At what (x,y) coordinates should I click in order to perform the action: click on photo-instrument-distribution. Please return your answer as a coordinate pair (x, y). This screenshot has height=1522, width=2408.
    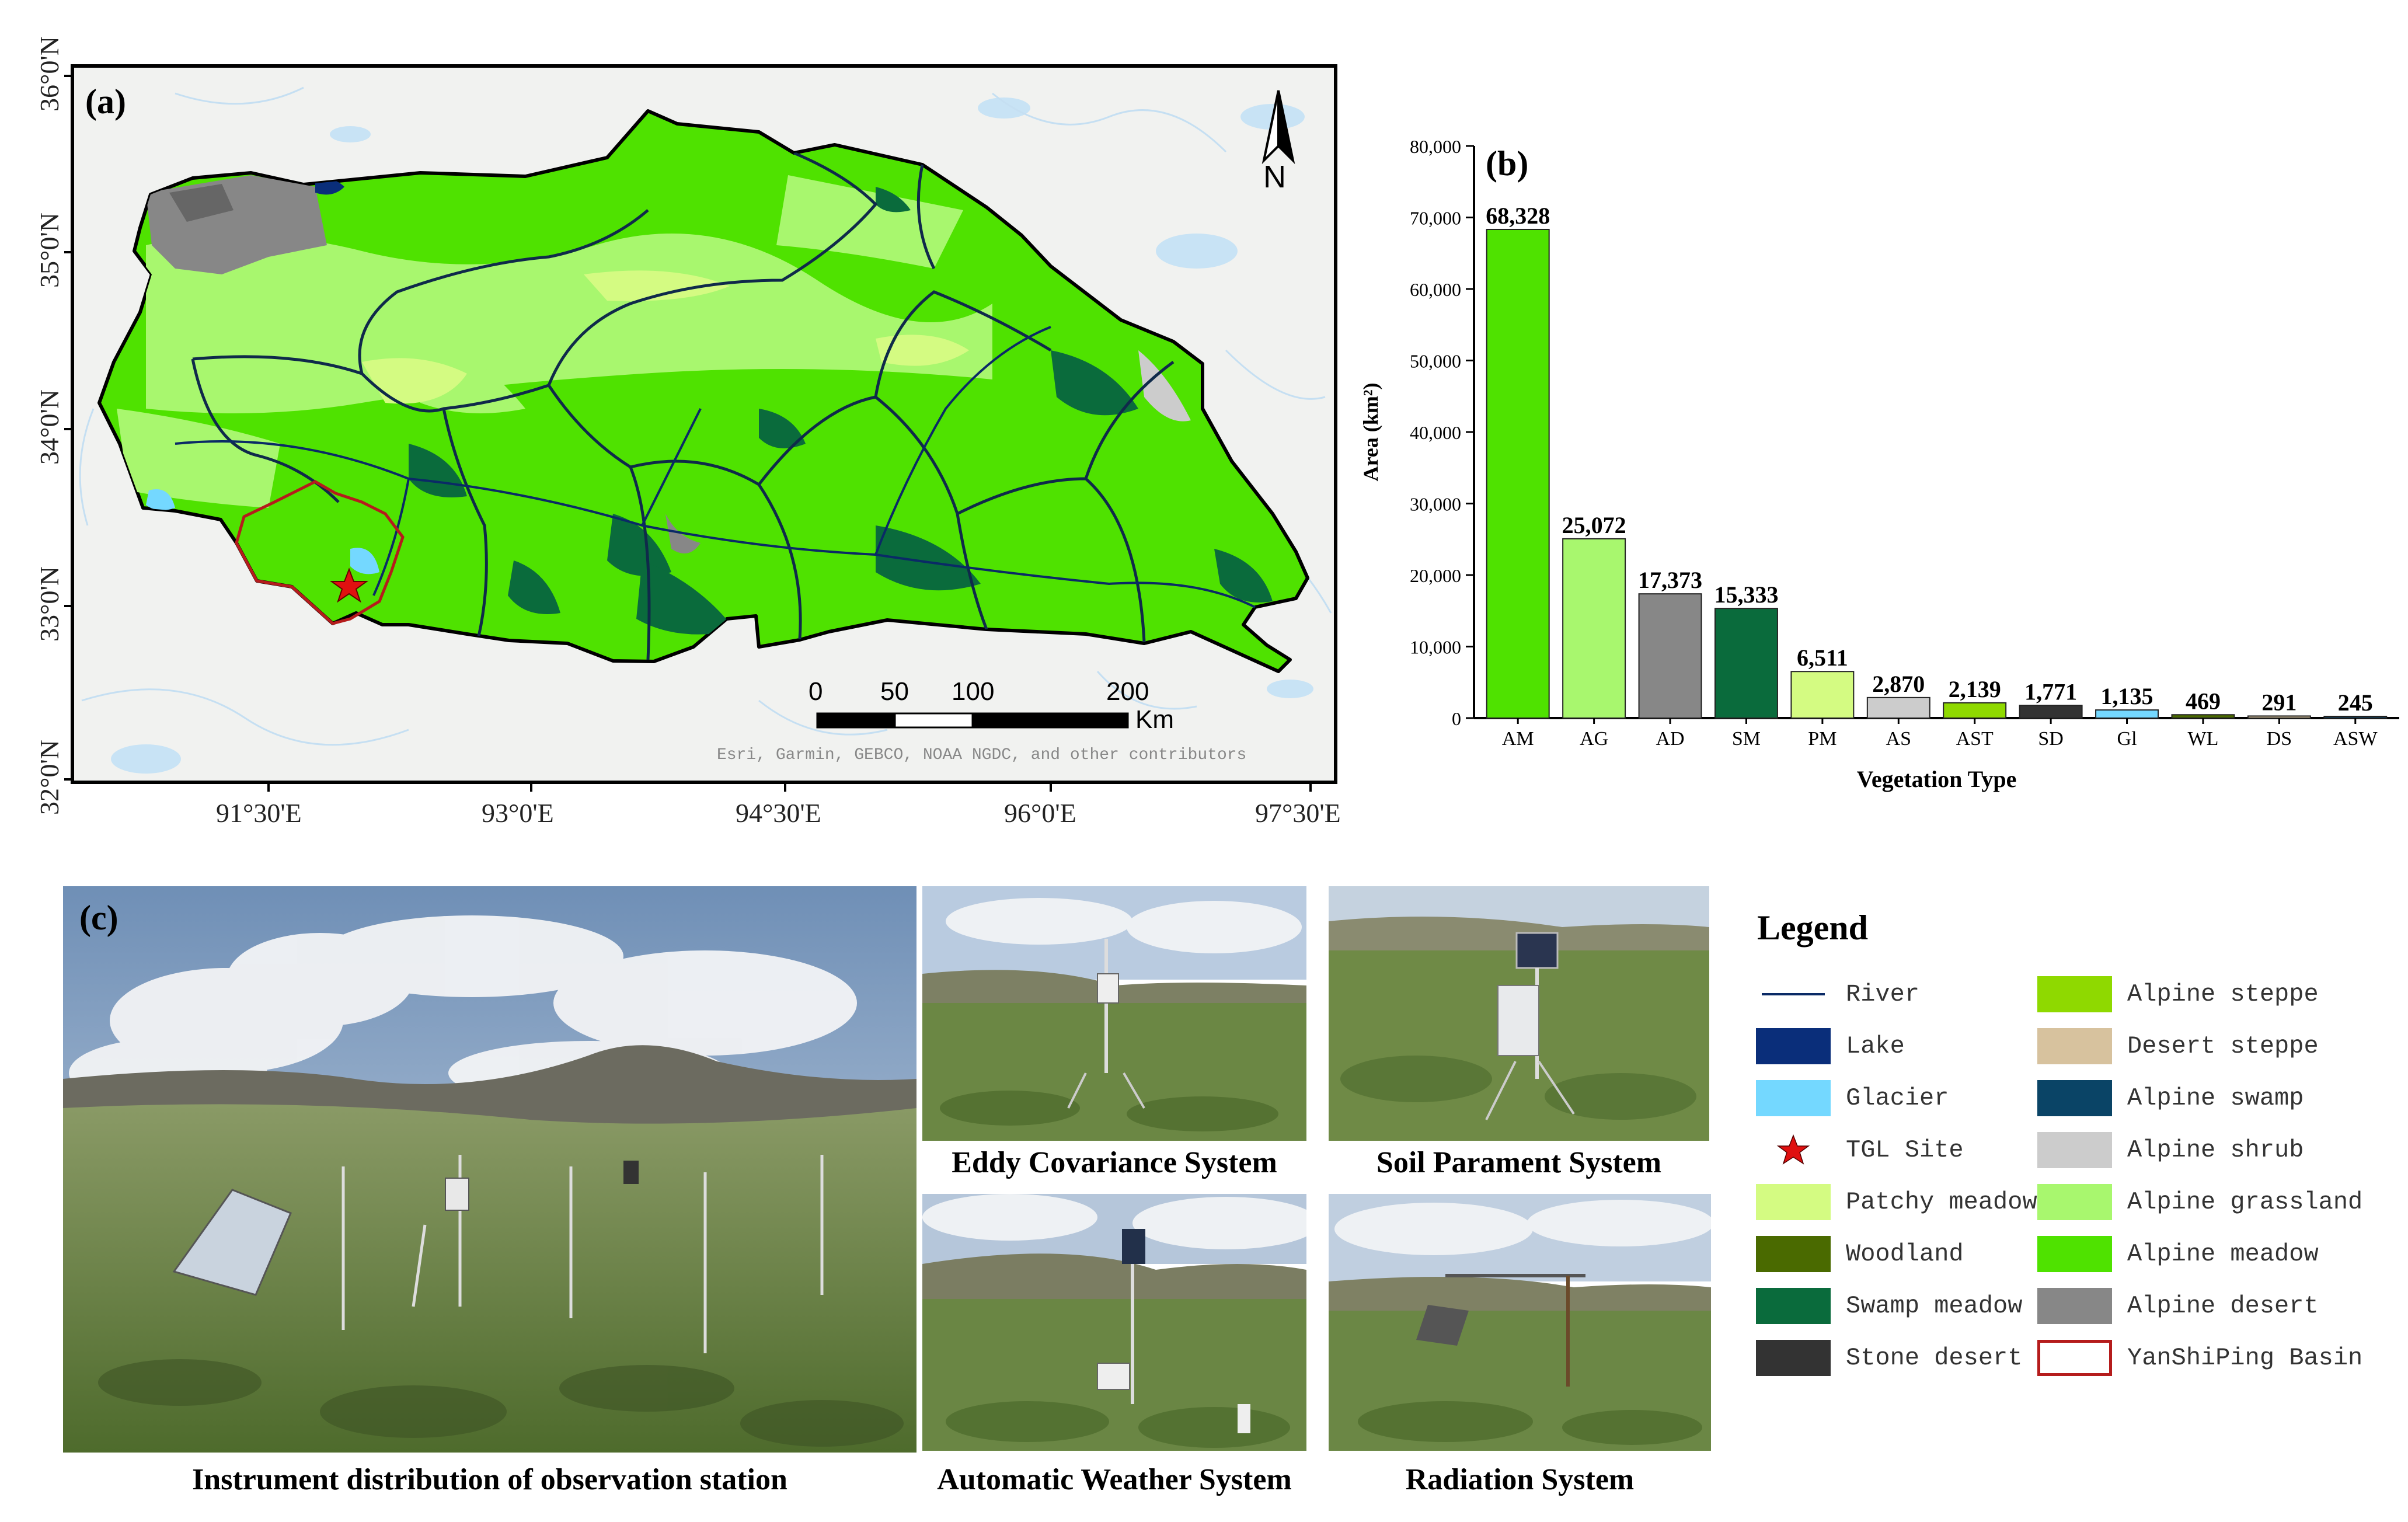
    Looking at the image, I should click on (490, 1169).